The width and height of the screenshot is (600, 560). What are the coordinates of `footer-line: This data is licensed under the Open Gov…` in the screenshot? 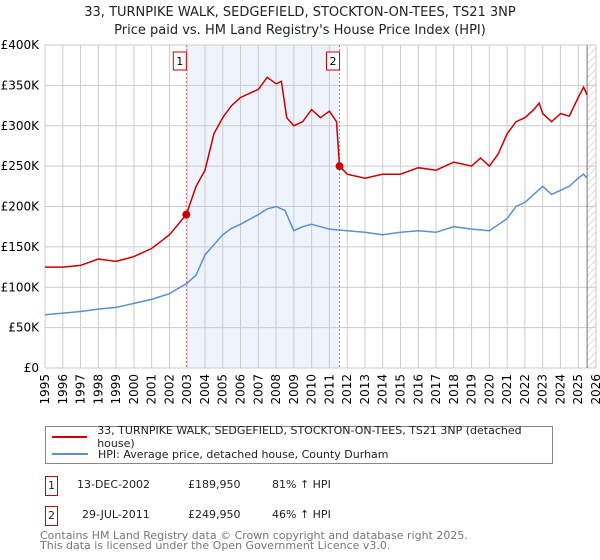 It's located at (215, 545).